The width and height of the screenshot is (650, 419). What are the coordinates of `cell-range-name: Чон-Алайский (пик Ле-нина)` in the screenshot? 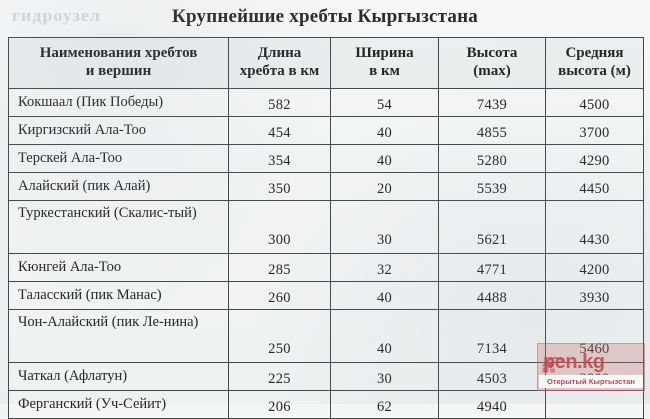 It's located at (118, 336).